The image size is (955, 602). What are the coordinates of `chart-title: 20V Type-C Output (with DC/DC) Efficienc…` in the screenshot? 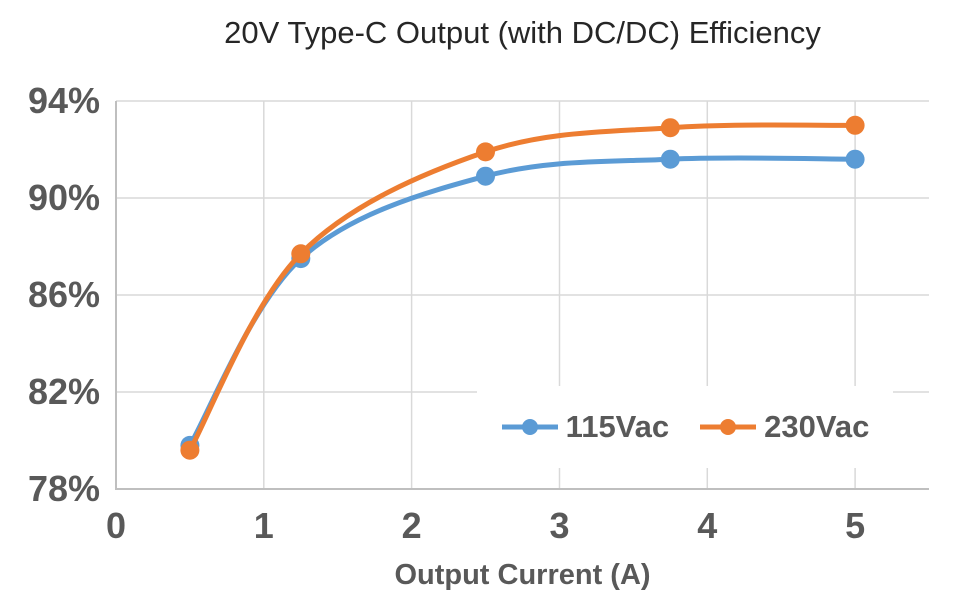 It's located at (522, 32).